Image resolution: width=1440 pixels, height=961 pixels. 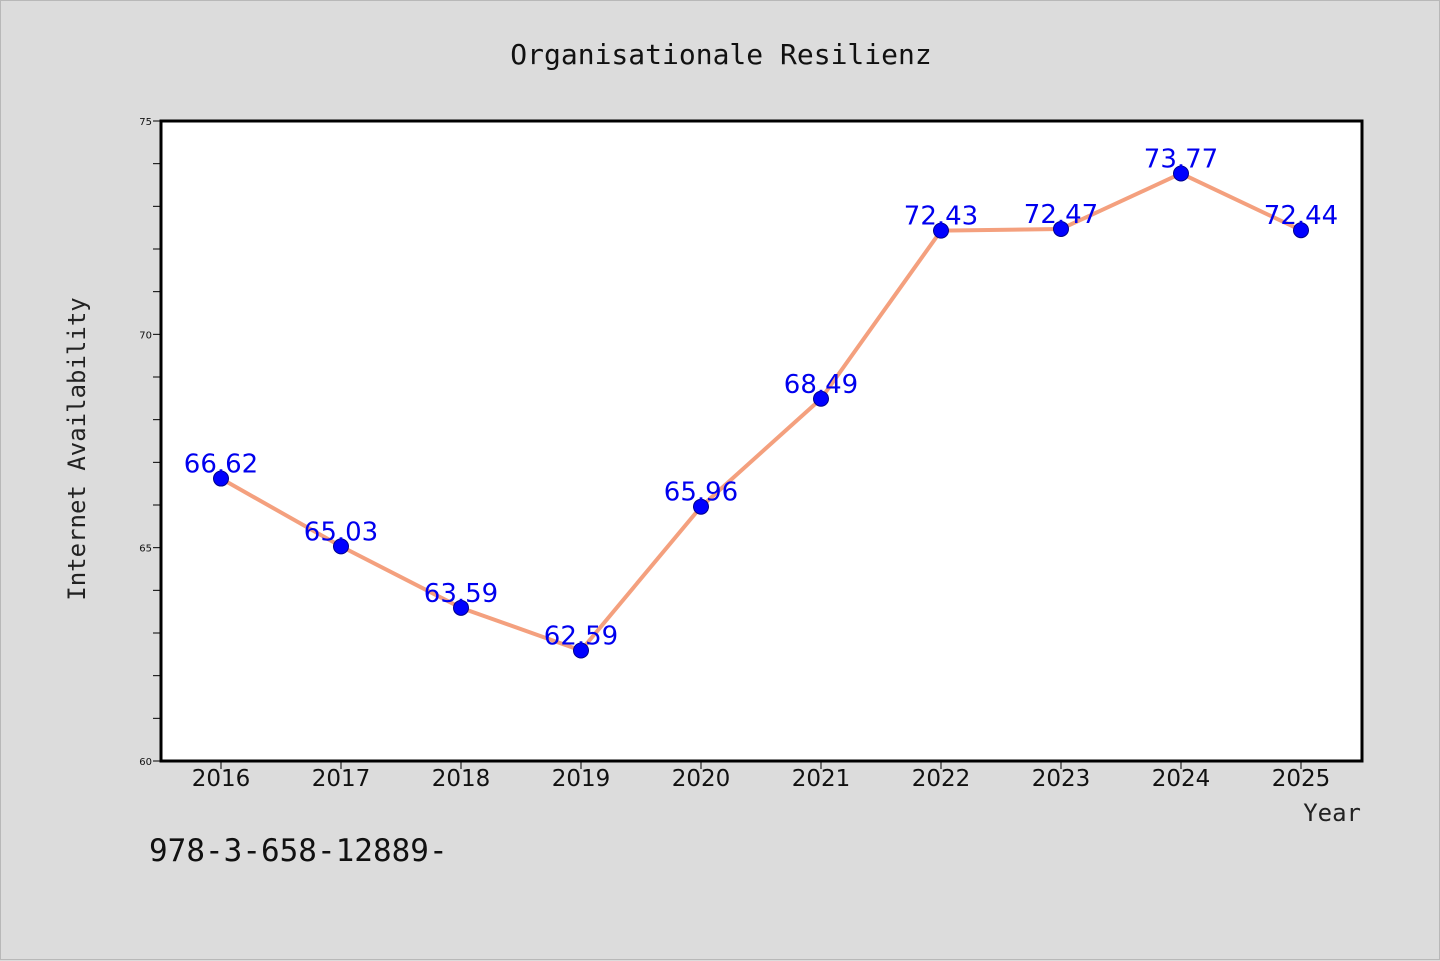 I want to click on x-tick-label: 2024, so click(x=1181, y=779).